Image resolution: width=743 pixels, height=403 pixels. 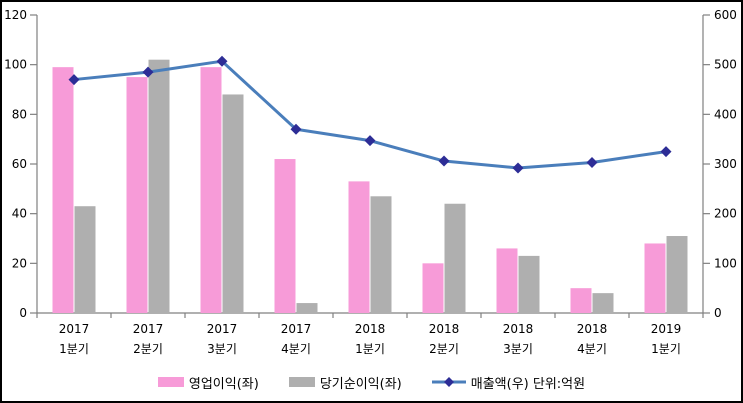 What do you see at coordinates (15, 65) in the screenshot?
I see `left-axis-tick-label: 100` at bounding box center [15, 65].